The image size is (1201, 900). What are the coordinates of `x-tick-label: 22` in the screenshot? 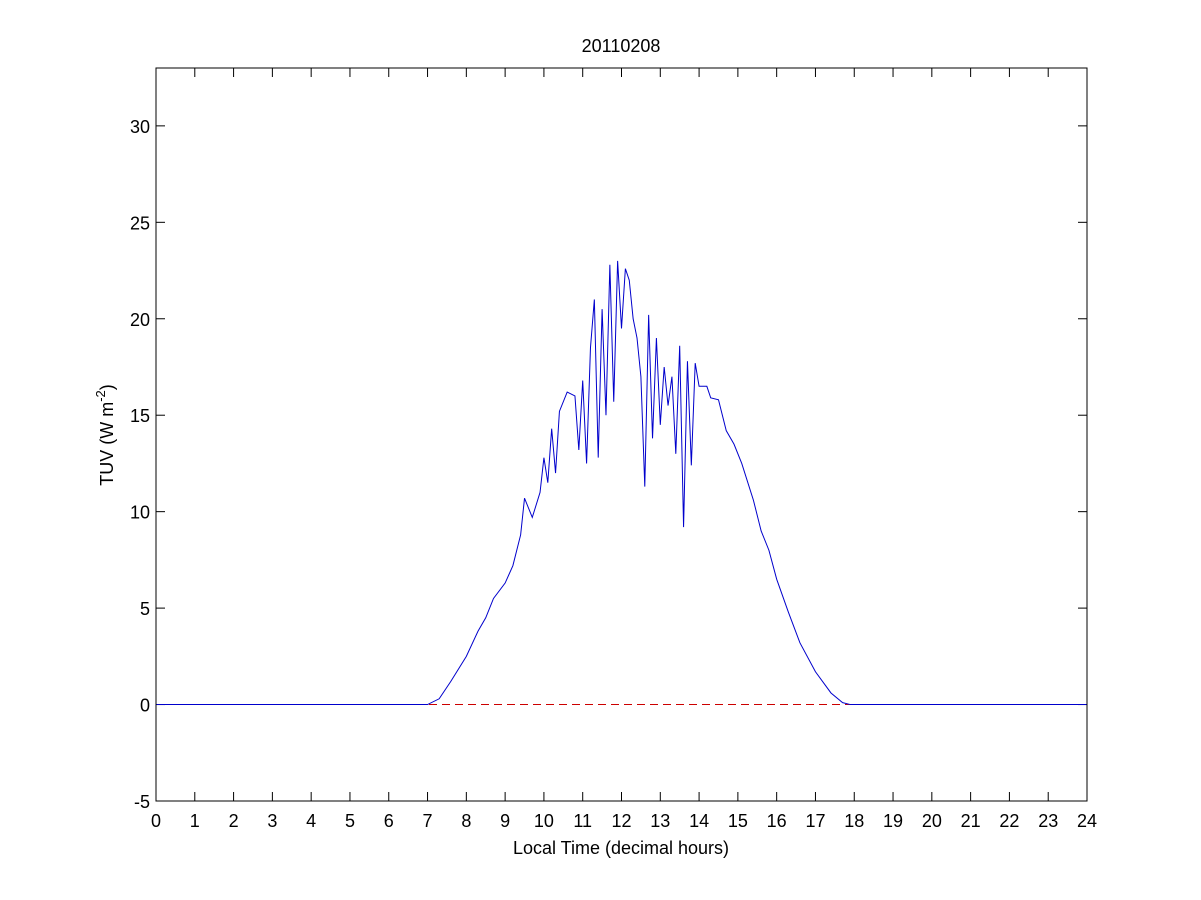 It's located at (1009, 821).